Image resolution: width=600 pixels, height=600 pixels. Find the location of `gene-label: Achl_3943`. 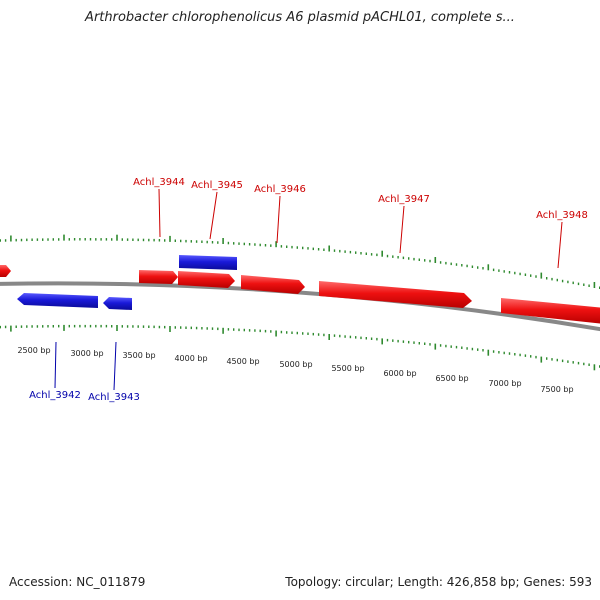

gene-label: Achl_3943 is located at coordinates (114, 372).